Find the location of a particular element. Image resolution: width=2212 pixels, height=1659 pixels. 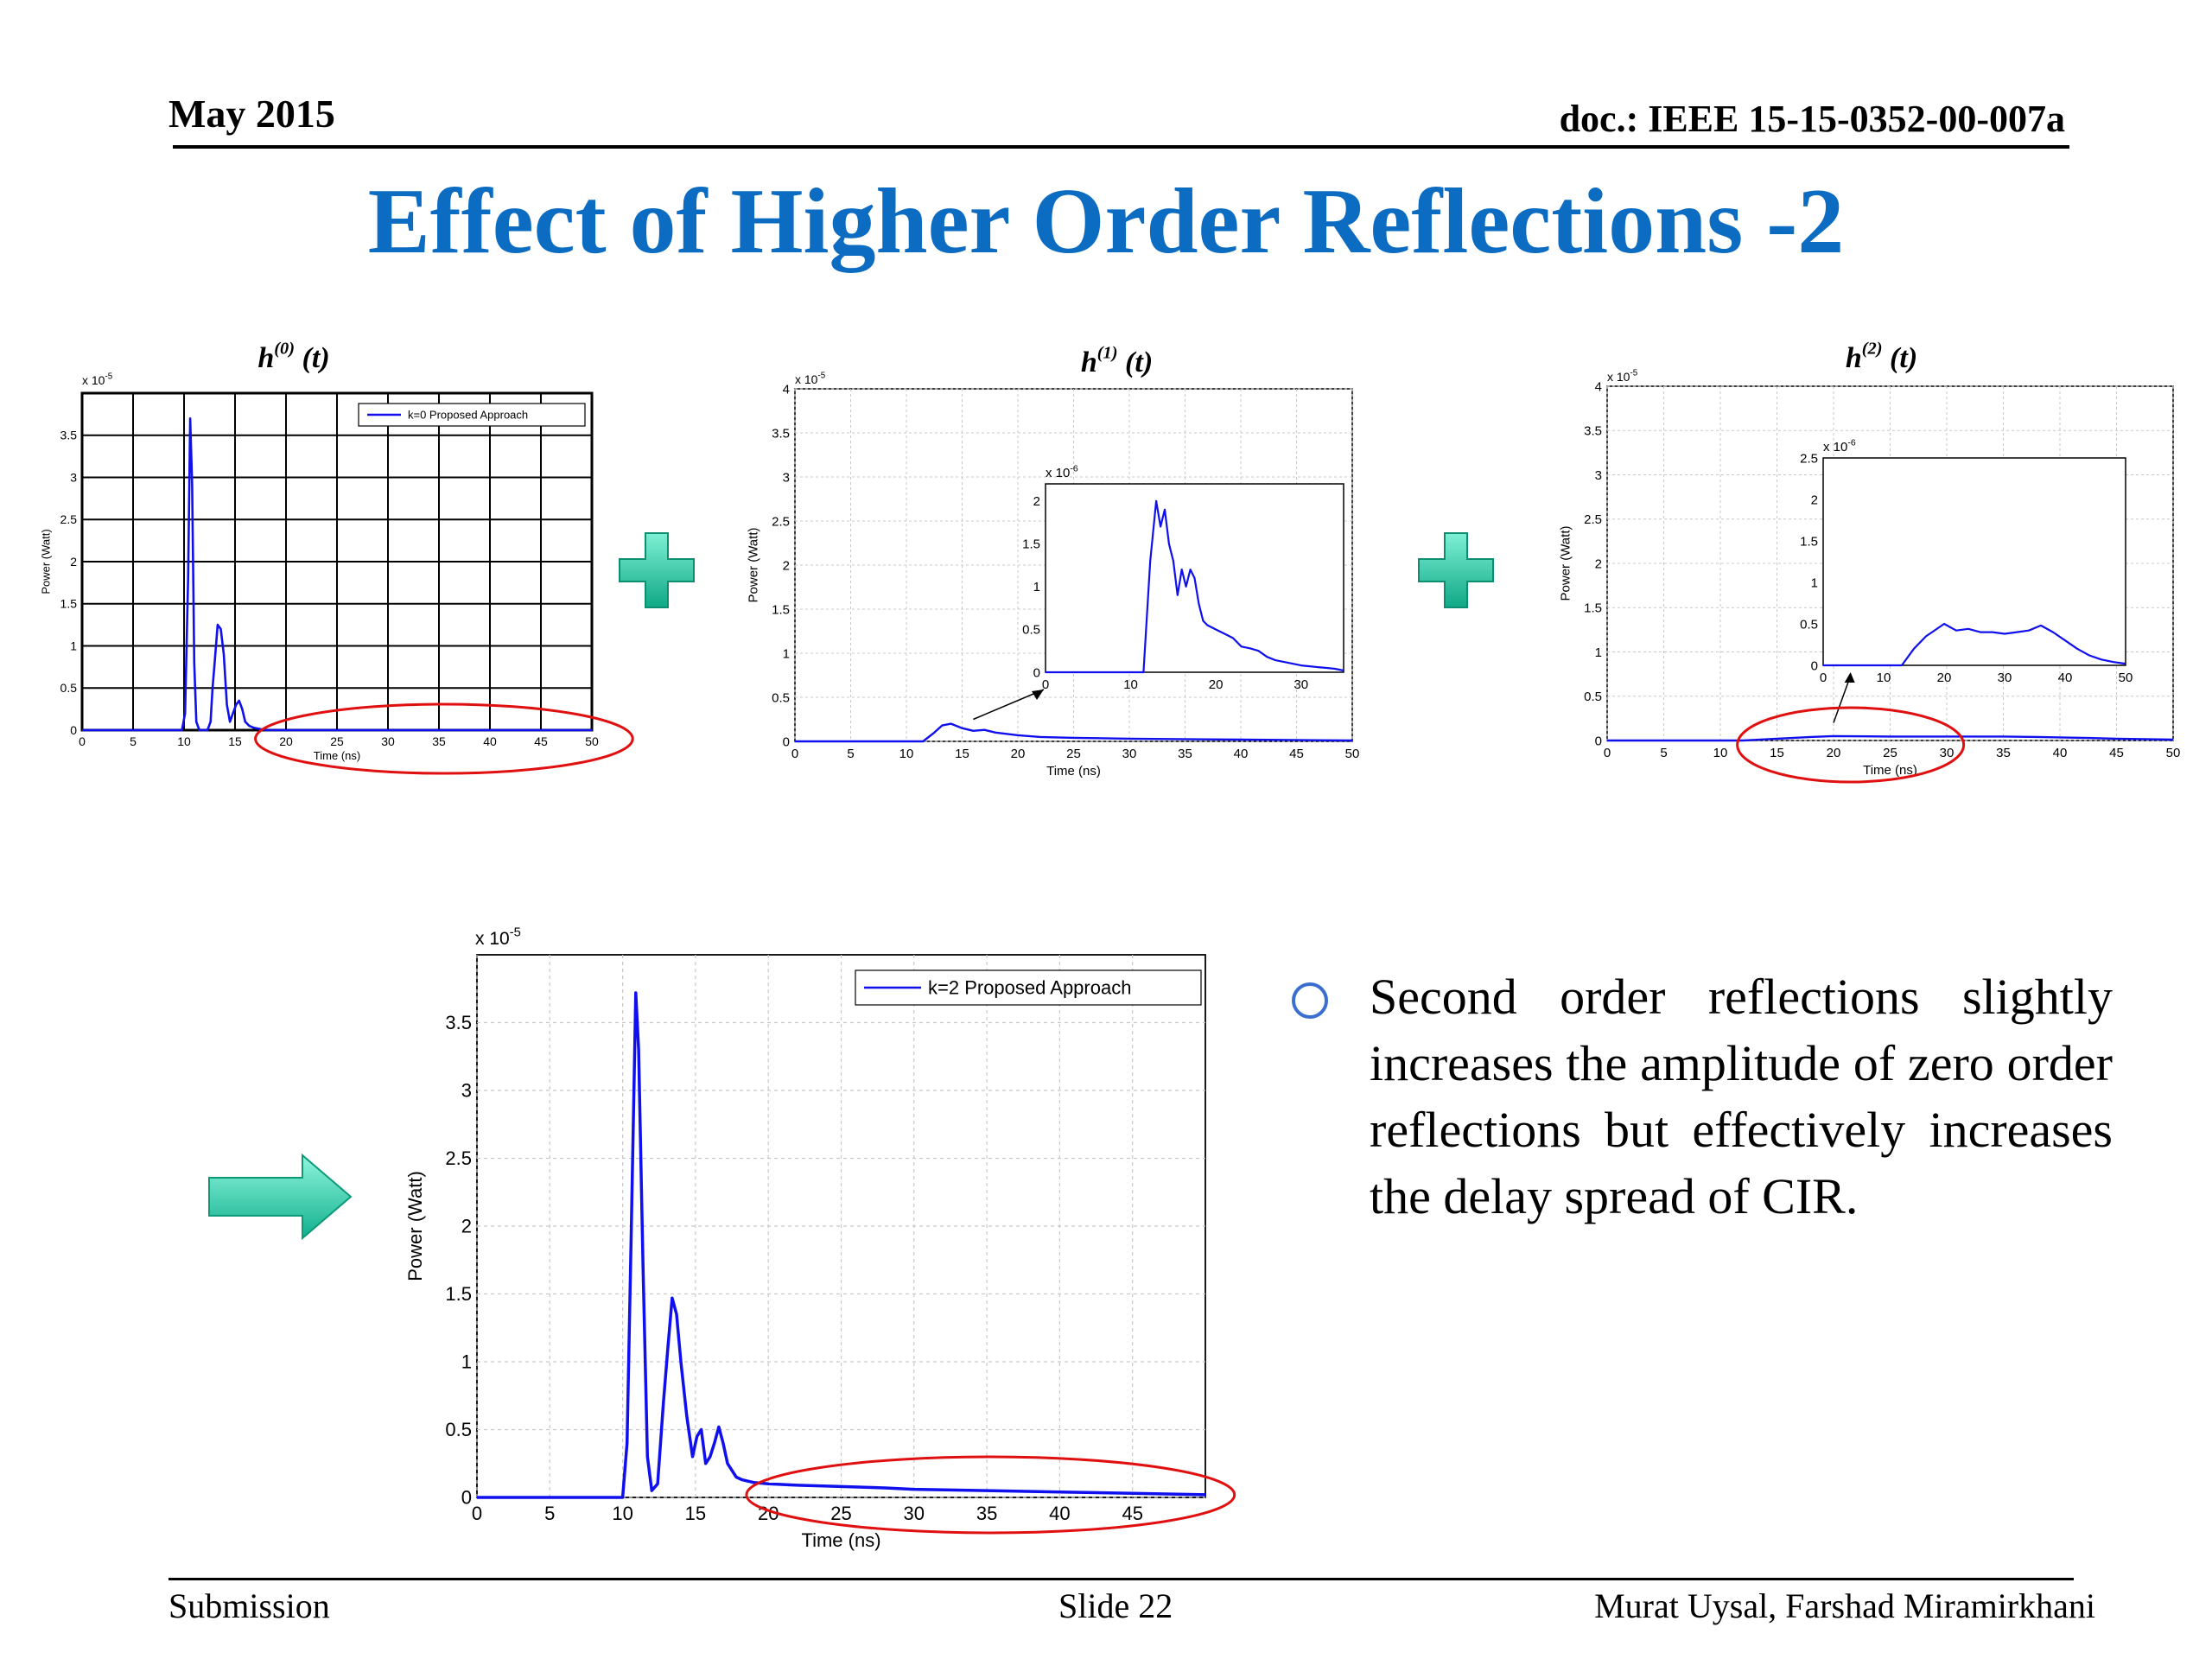

right-arrow-icon is located at coordinates (280, 1198).